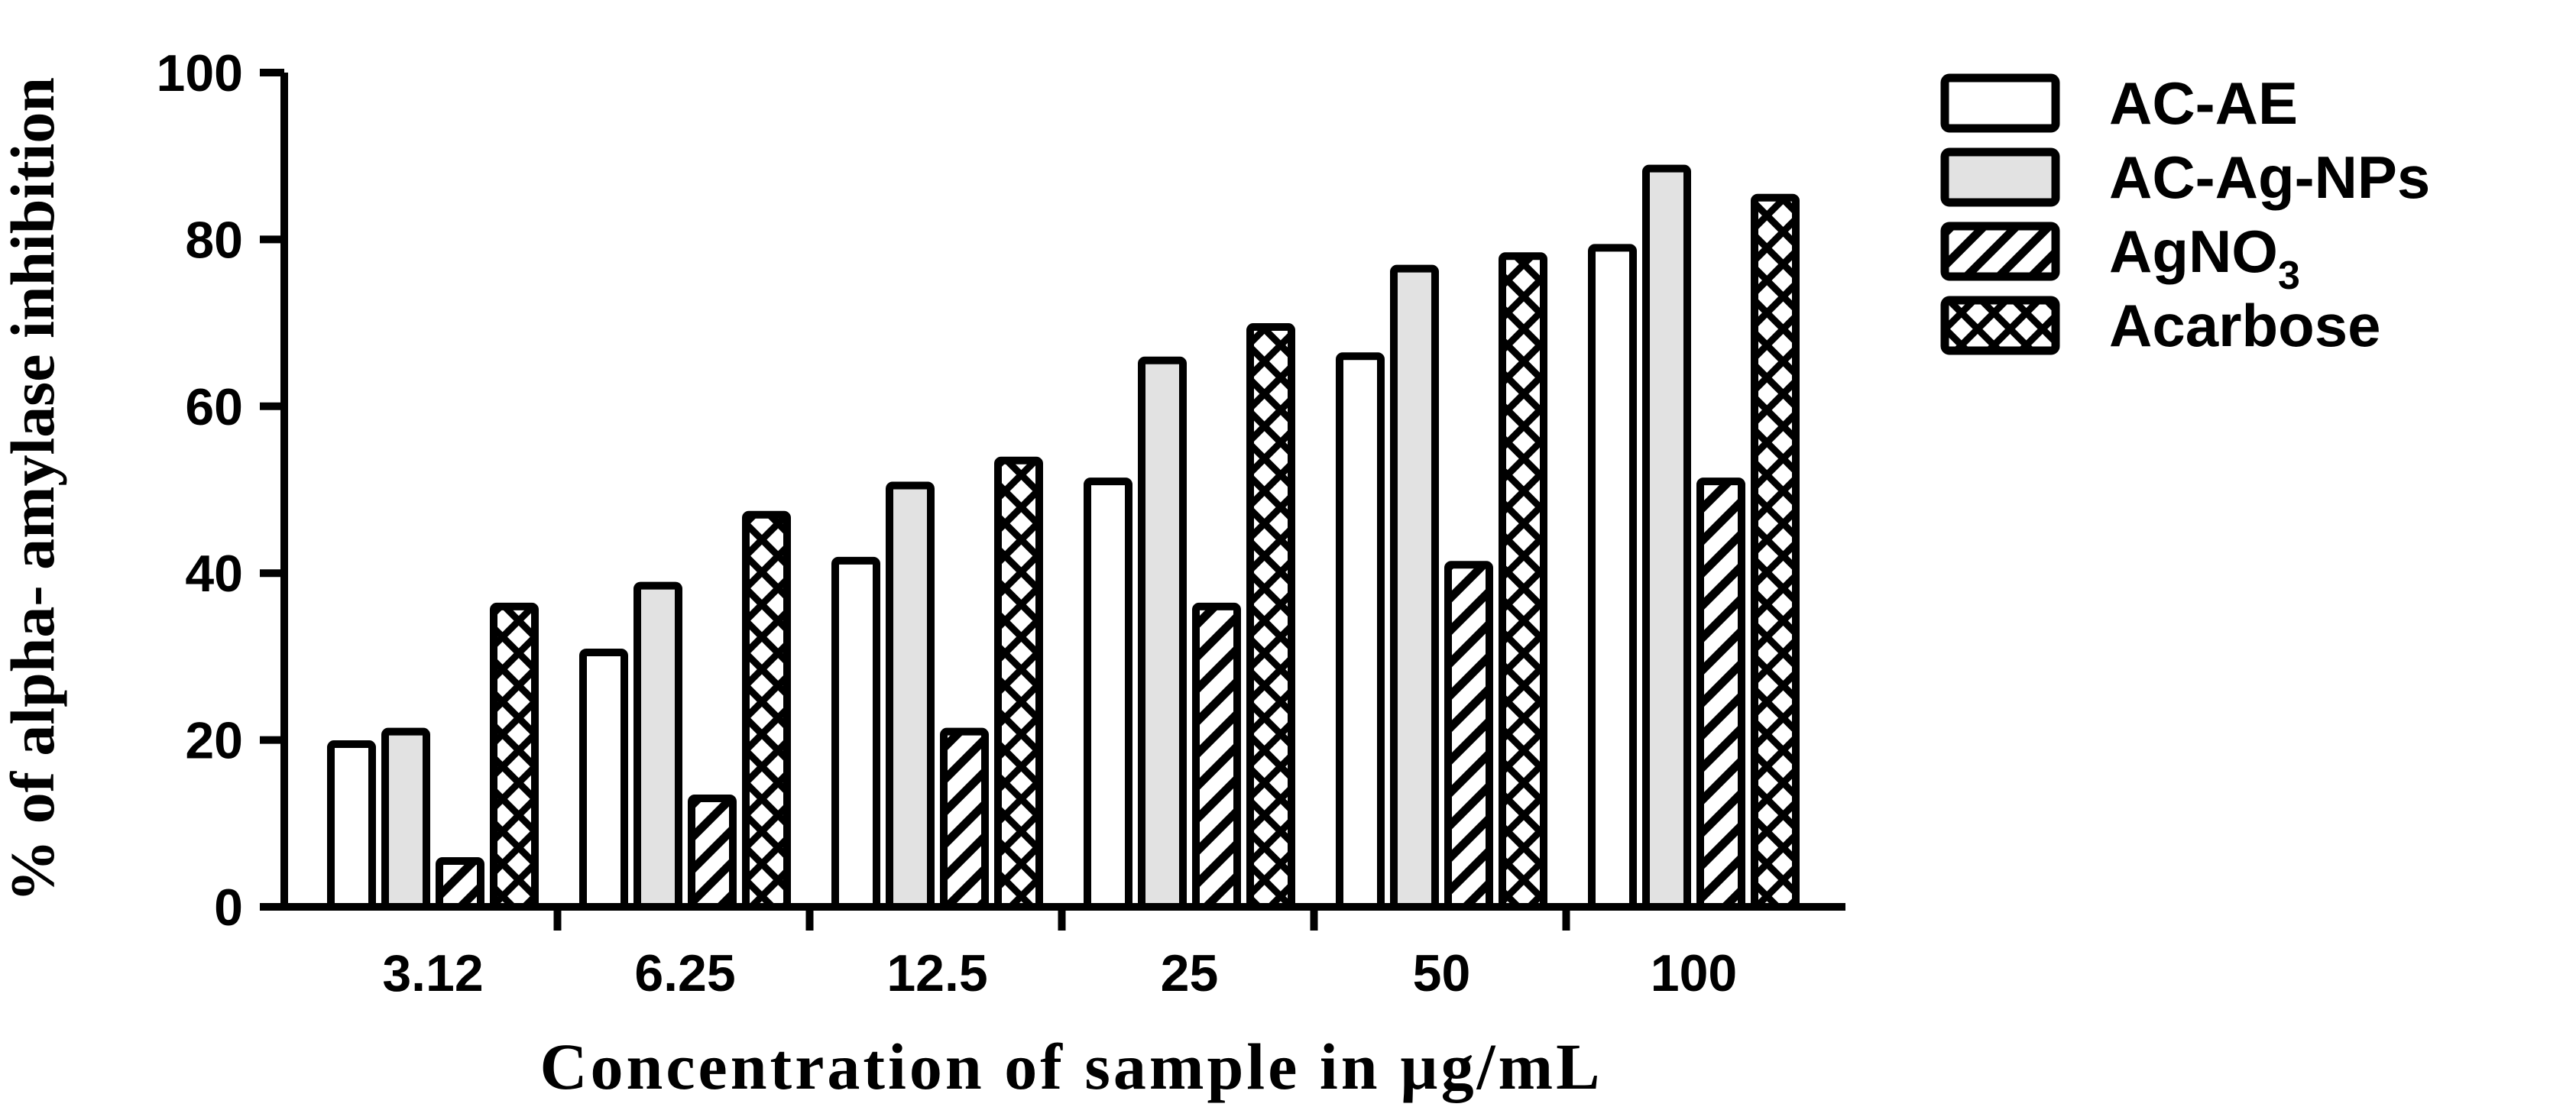 This screenshot has height=1120, width=2576. What do you see at coordinates (405, 819) in the screenshot?
I see `bar-ac-ag-nps-3.12` at bounding box center [405, 819].